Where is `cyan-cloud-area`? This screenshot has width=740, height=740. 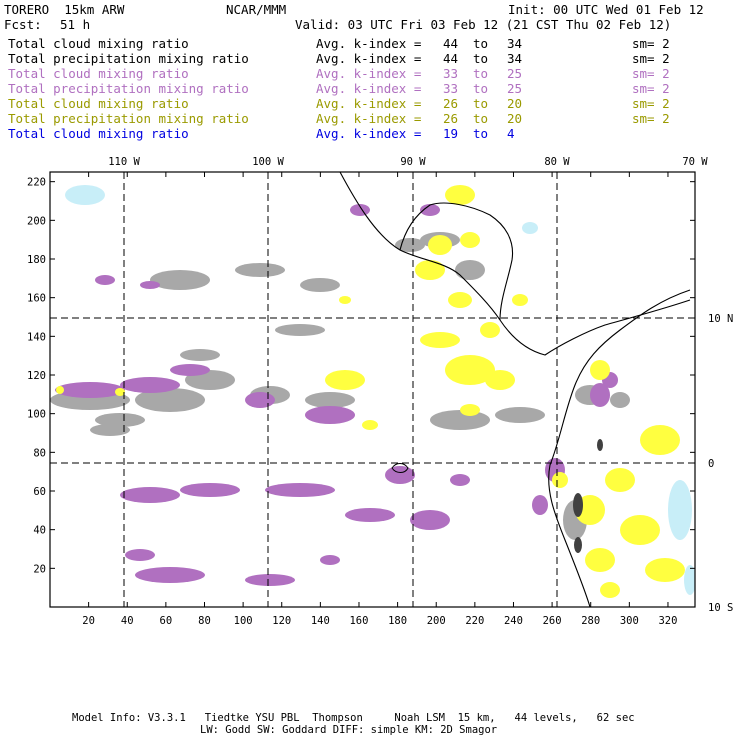 cyan-cloud-area is located at coordinates (680, 510).